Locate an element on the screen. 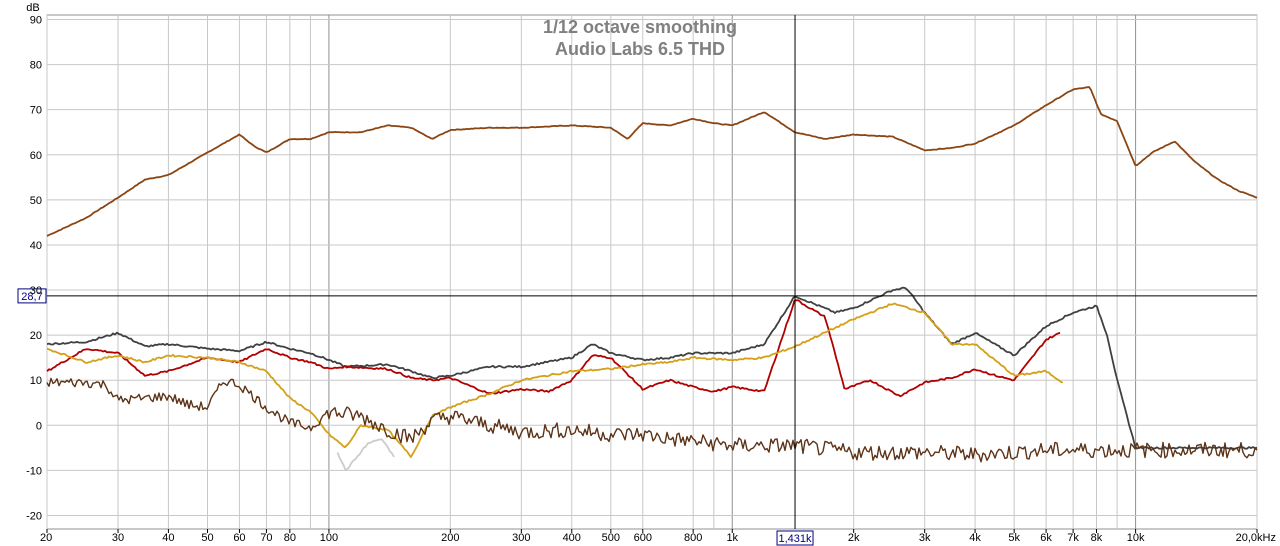  cursor-x-readout: 1,431k is located at coordinates (796, 539).